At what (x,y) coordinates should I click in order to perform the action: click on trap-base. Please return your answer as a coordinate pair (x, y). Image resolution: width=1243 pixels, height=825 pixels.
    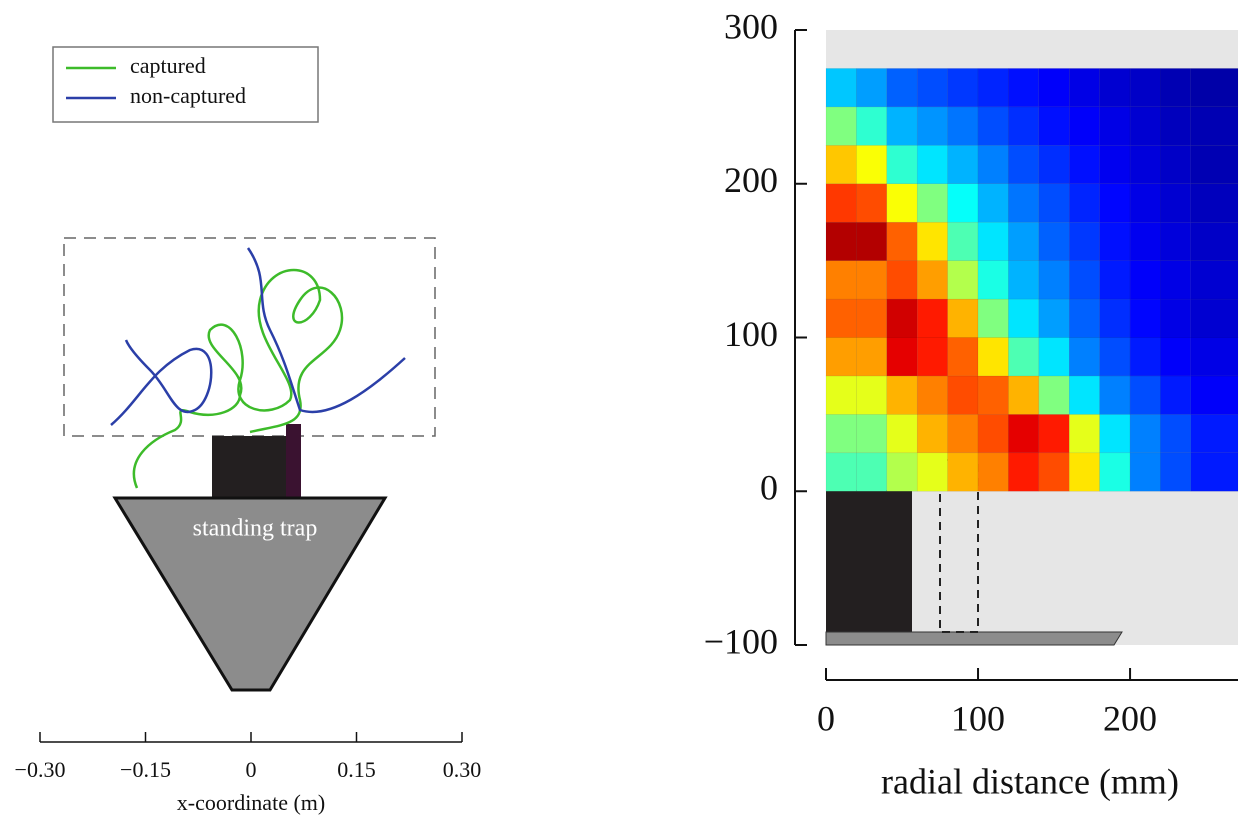
    Looking at the image, I should click on (974, 638).